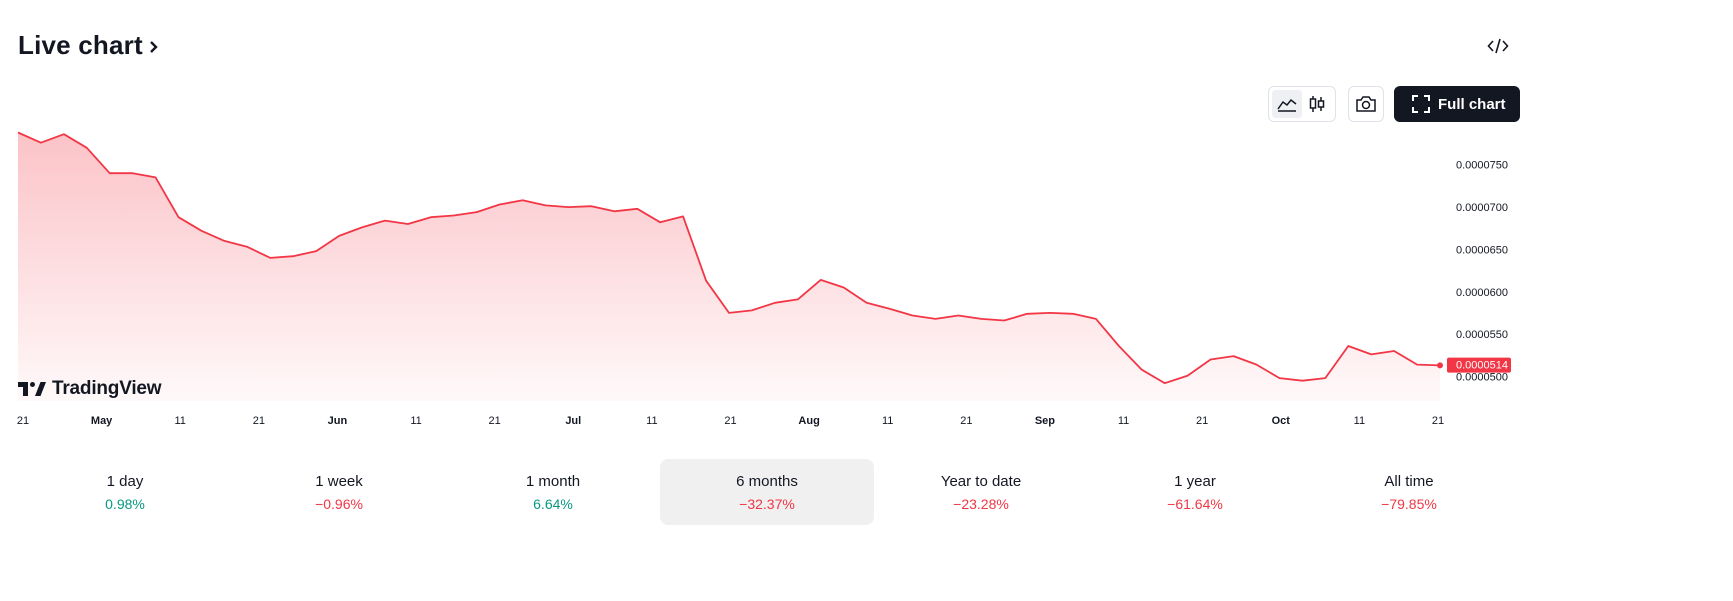  What do you see at coordinates (1409, 503) in the screenshot?
I see `period-change: −79.85%` at bounding box center [1409, 503].